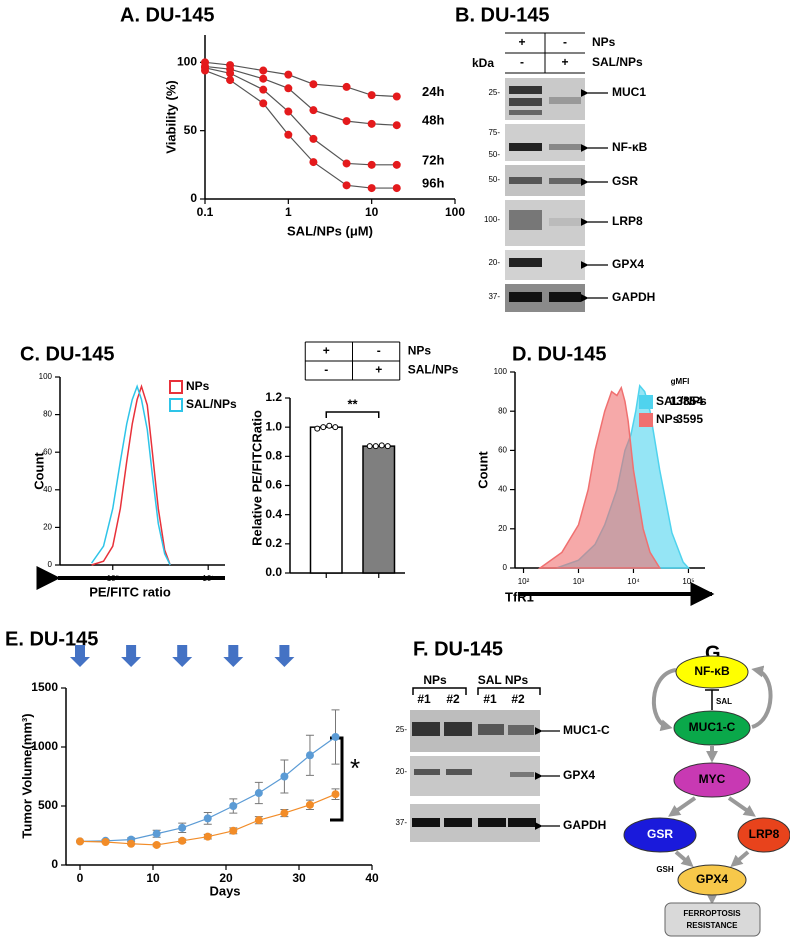 Image resolution: width=790 pixels, height=937 pixels. What do you see at coordinates (273, 456) in the screenshot?
I see `y-tick-label: 0.8` at bounding box center [273, 456].